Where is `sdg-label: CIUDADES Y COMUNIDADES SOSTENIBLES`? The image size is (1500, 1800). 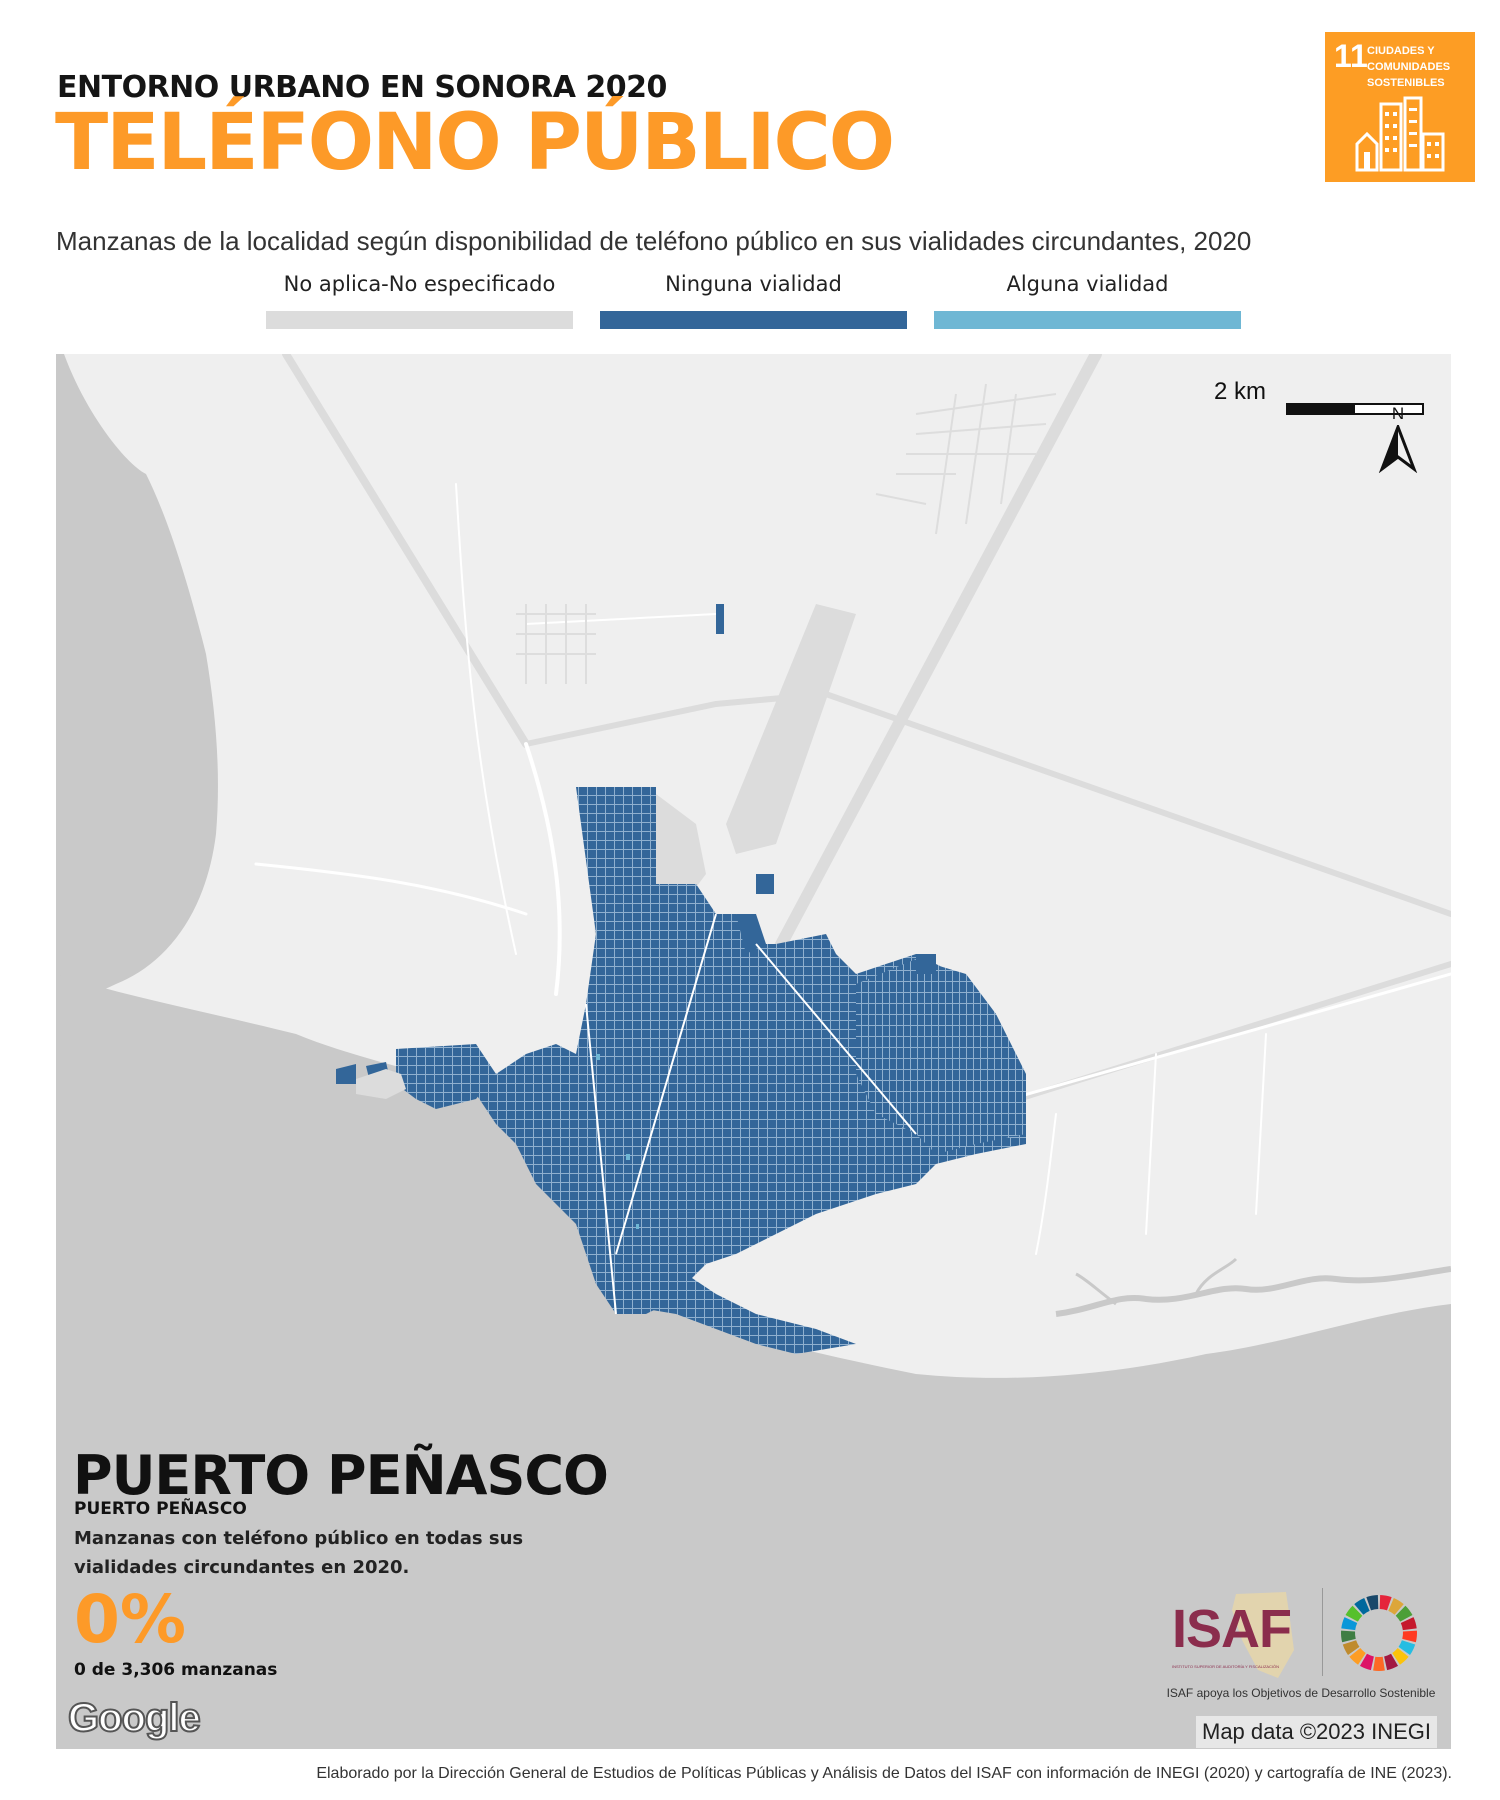 sdg-label: CIUDADES Y COMUNIDADES SOSTENIBLES is located at coordinates (1409, 67).